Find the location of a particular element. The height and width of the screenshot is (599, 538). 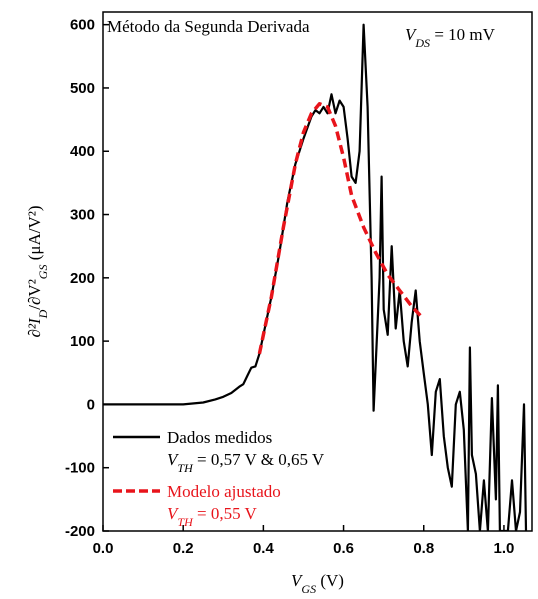

y-tick-label: 400 is located at coordinates (82, 151).